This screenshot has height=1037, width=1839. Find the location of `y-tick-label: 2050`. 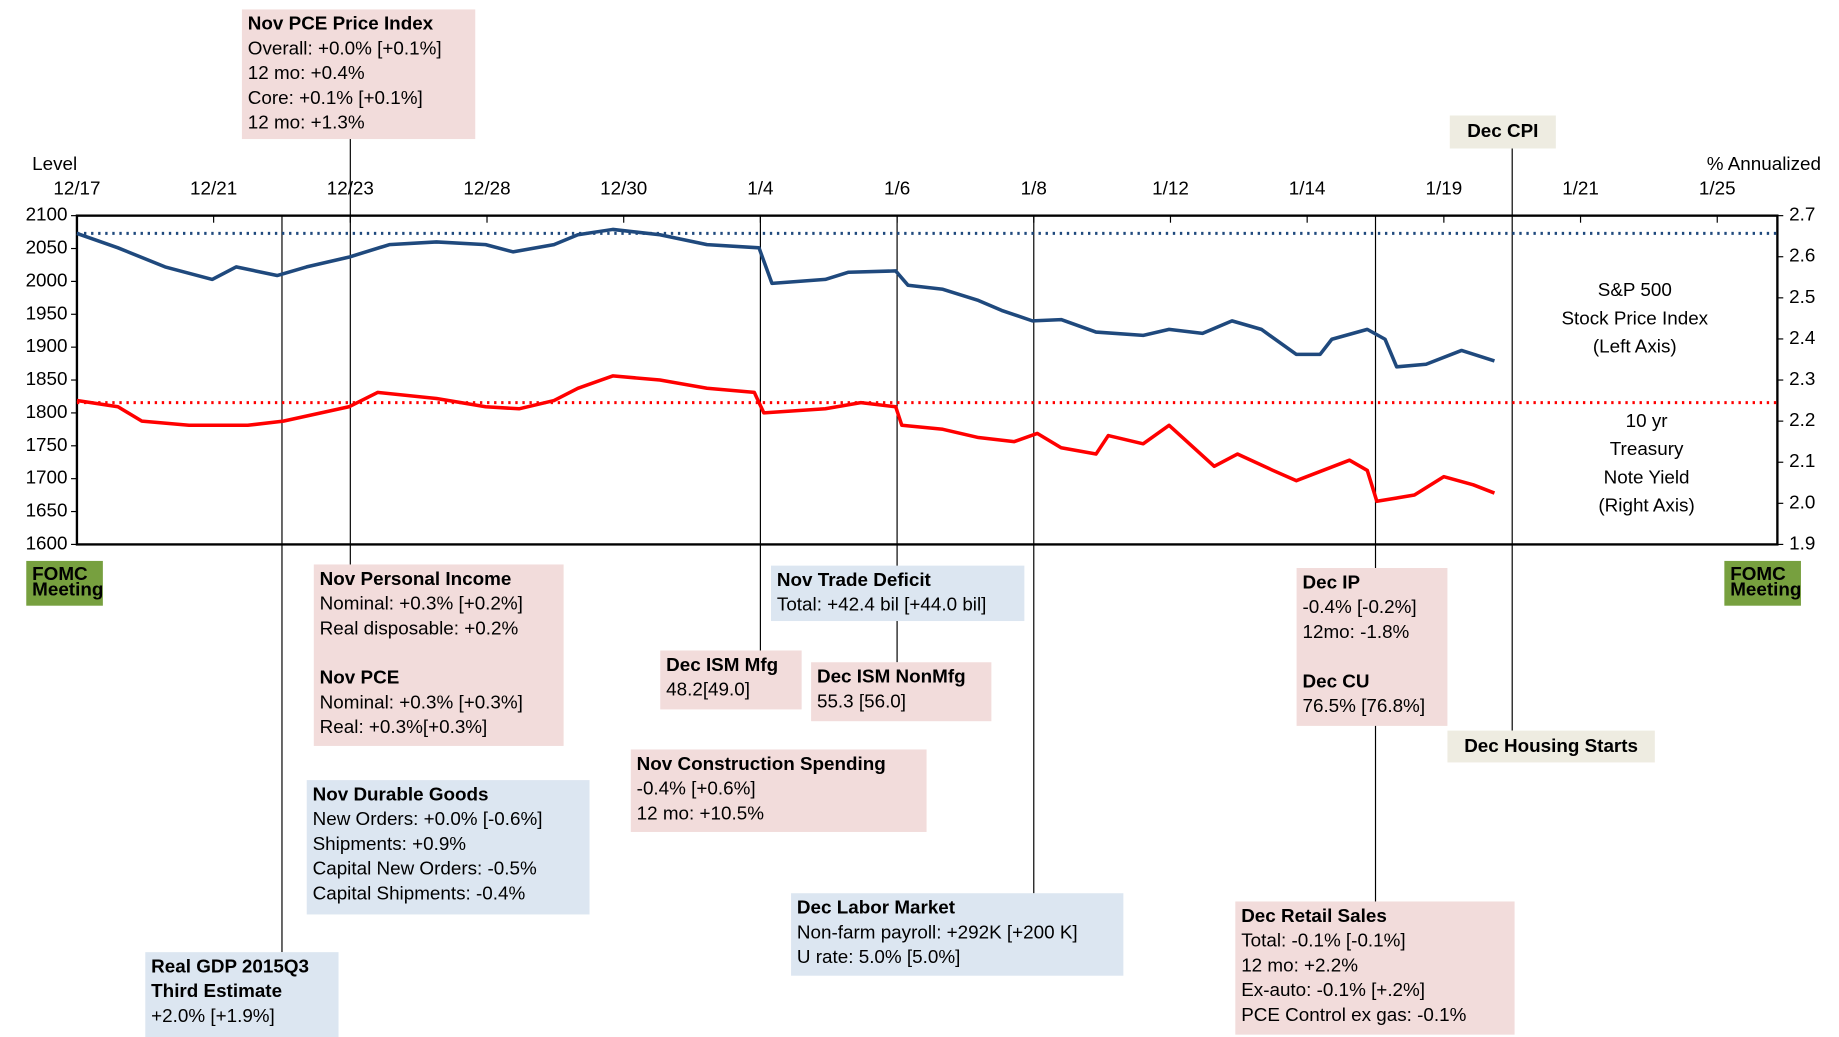

y-tick-label: 2050 is located at coordinates (47, 247).